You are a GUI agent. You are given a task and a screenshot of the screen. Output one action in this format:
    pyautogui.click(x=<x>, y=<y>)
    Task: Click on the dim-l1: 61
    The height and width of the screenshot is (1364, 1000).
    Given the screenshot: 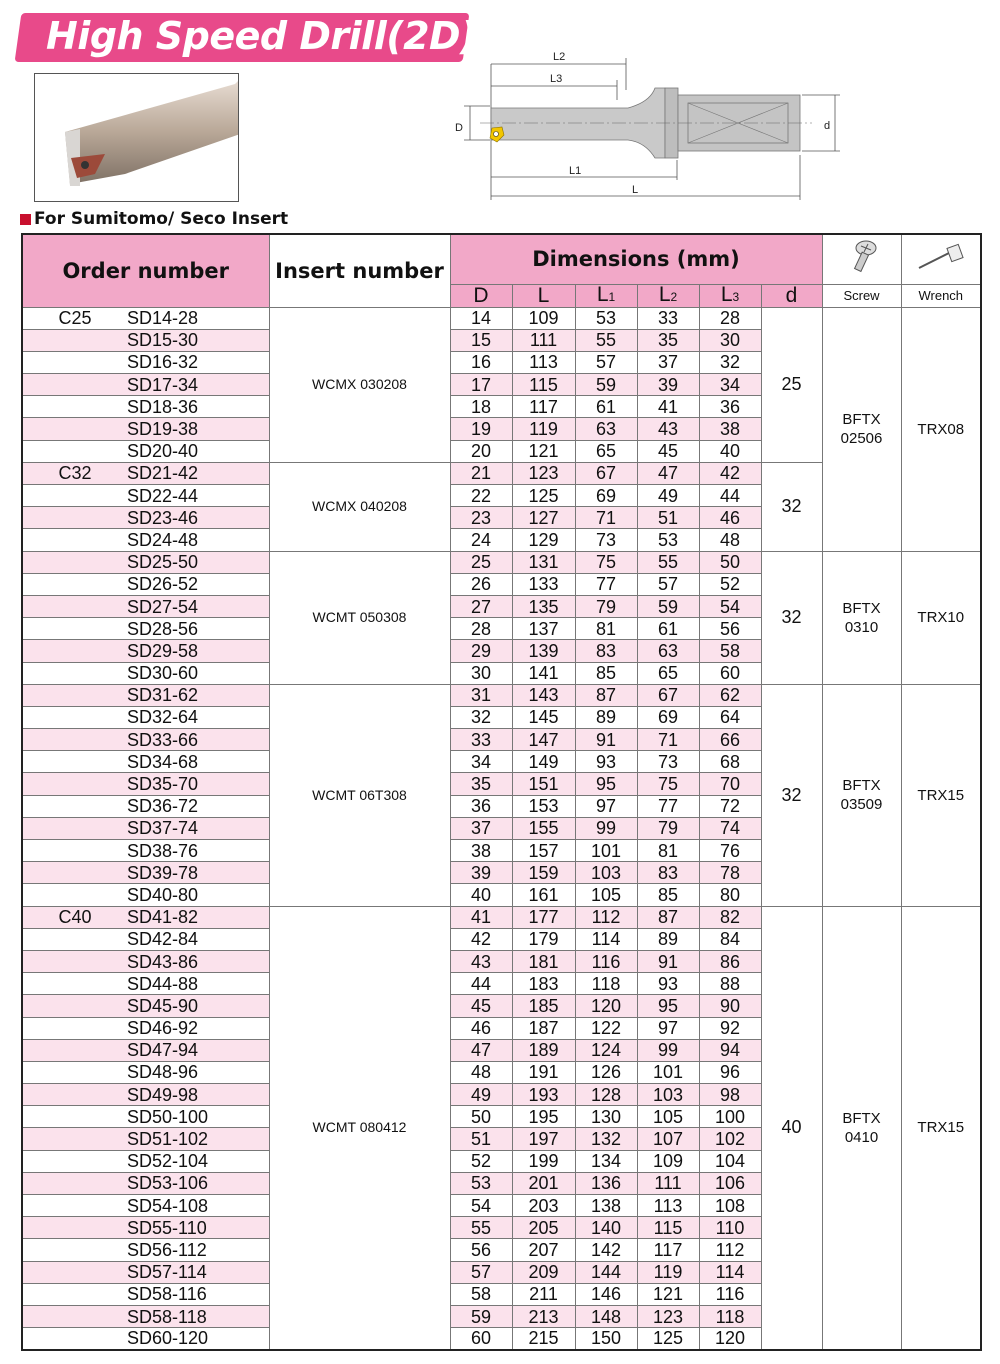 What is the action you would take?
    pyautogui.click(x=606, y=407)
    